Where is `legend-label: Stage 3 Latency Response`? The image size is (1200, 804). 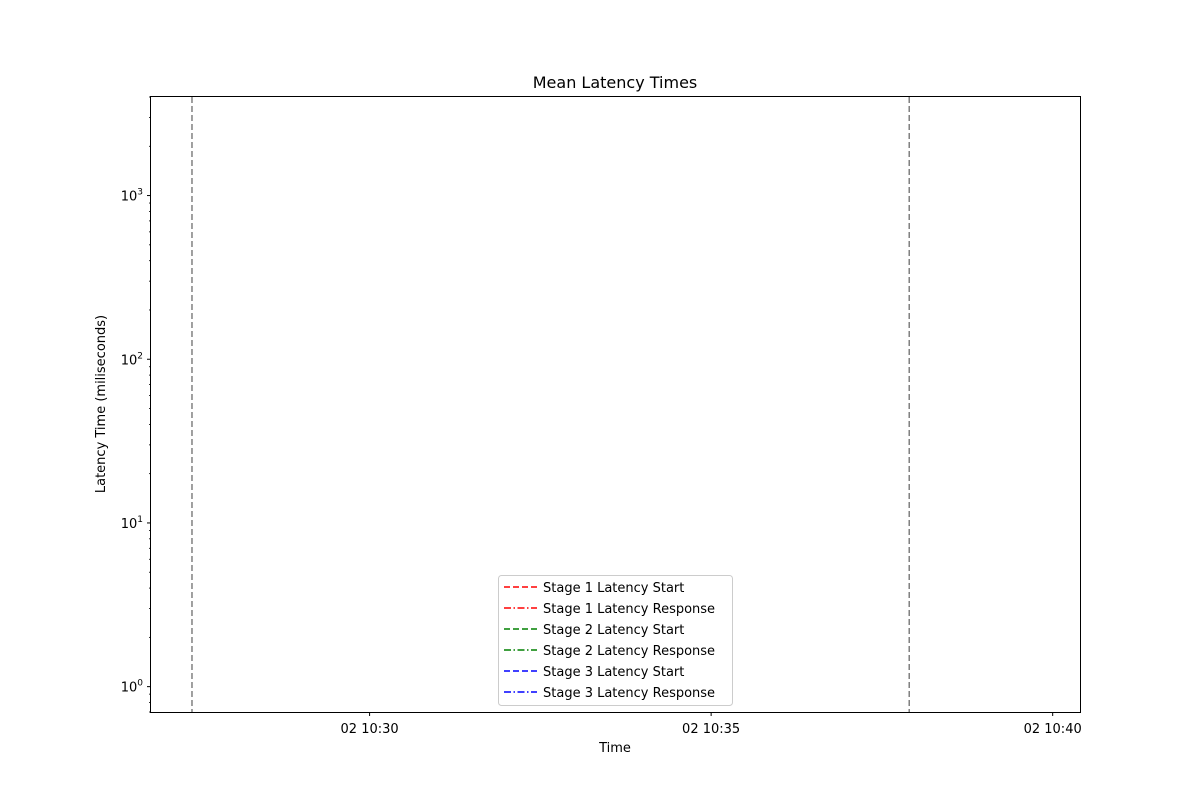
legend-label: Stage 3 Latency Response is located at coordinates (629, 693).